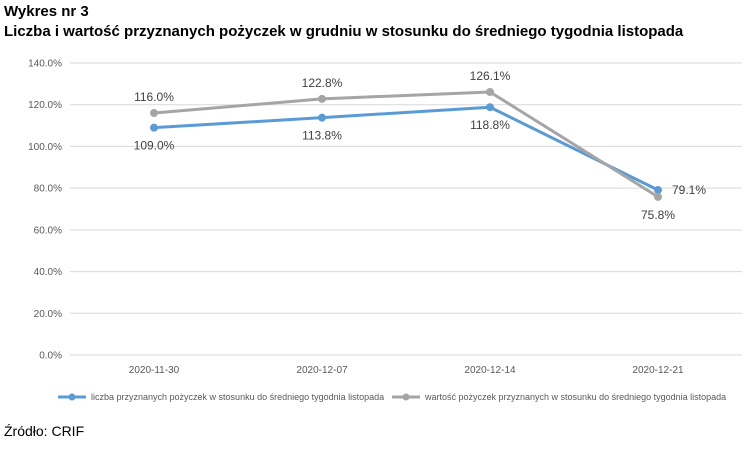 This screenshot has height=450, width=750. Describe the element at coordinates (658, 370) in the screenshot. I see `x-tick-label: 2020-12-21` at that location.